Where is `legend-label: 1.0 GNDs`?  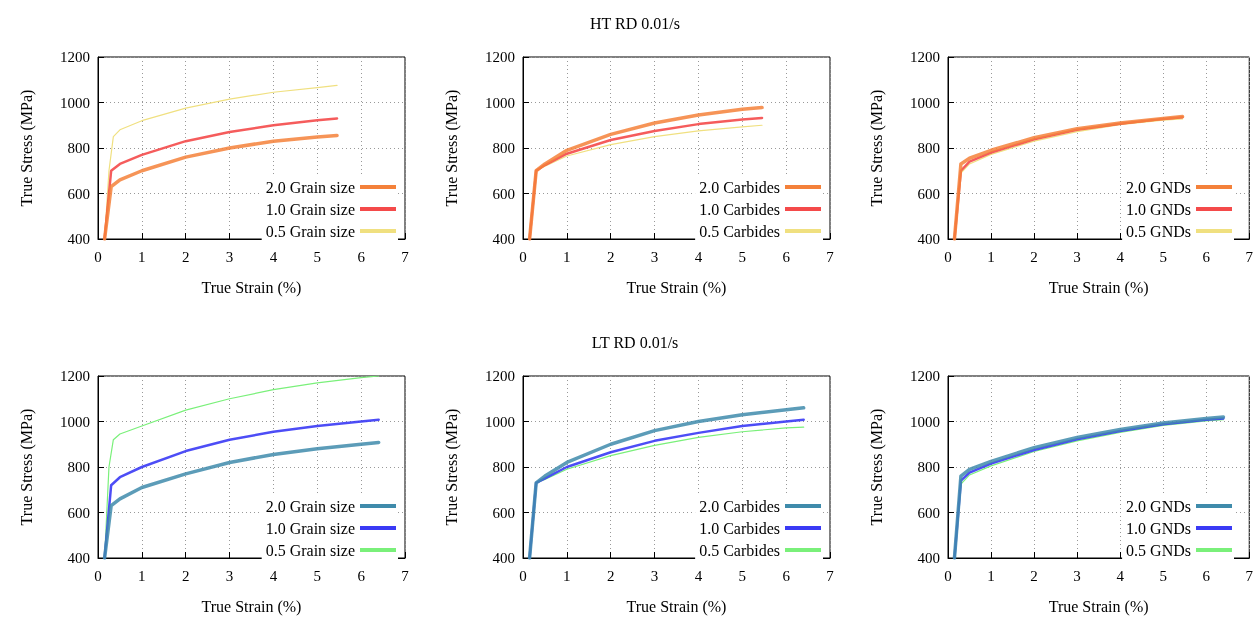
legend-label: 1.0 GNDs is located at coordinates (1158, 528).